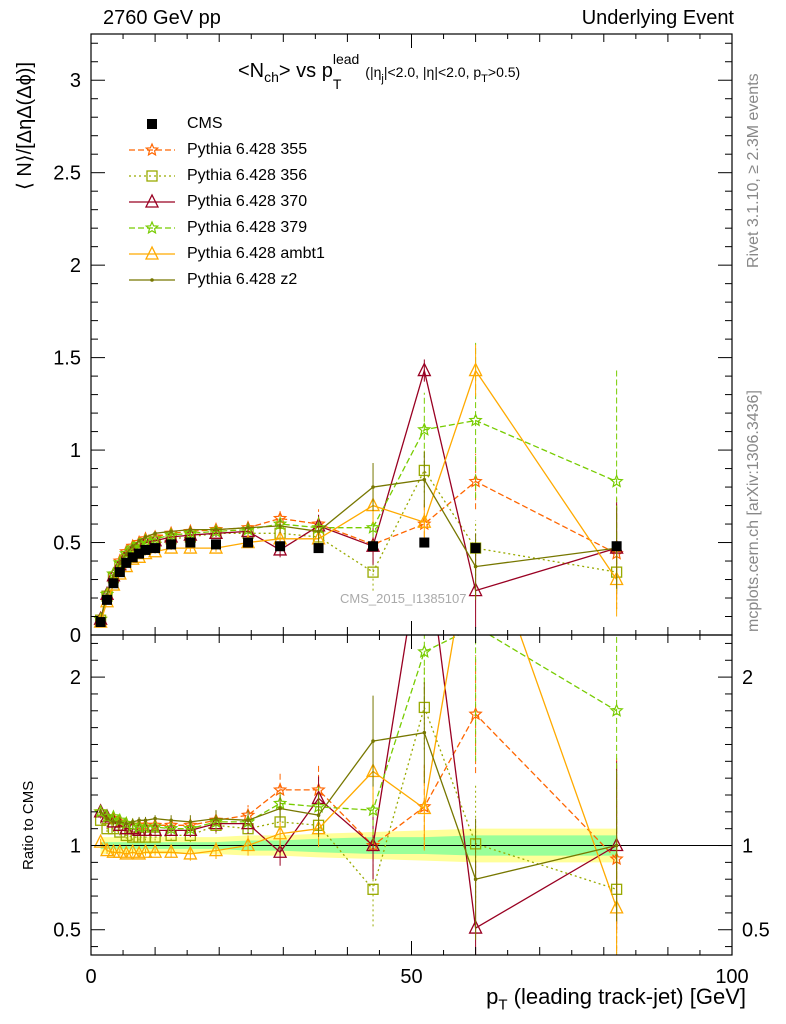 This screenshot has height=1024, width=786. Describe the element at coordinates (152, 124) in the screenshot. I see `legend-marker-cms` at that location.